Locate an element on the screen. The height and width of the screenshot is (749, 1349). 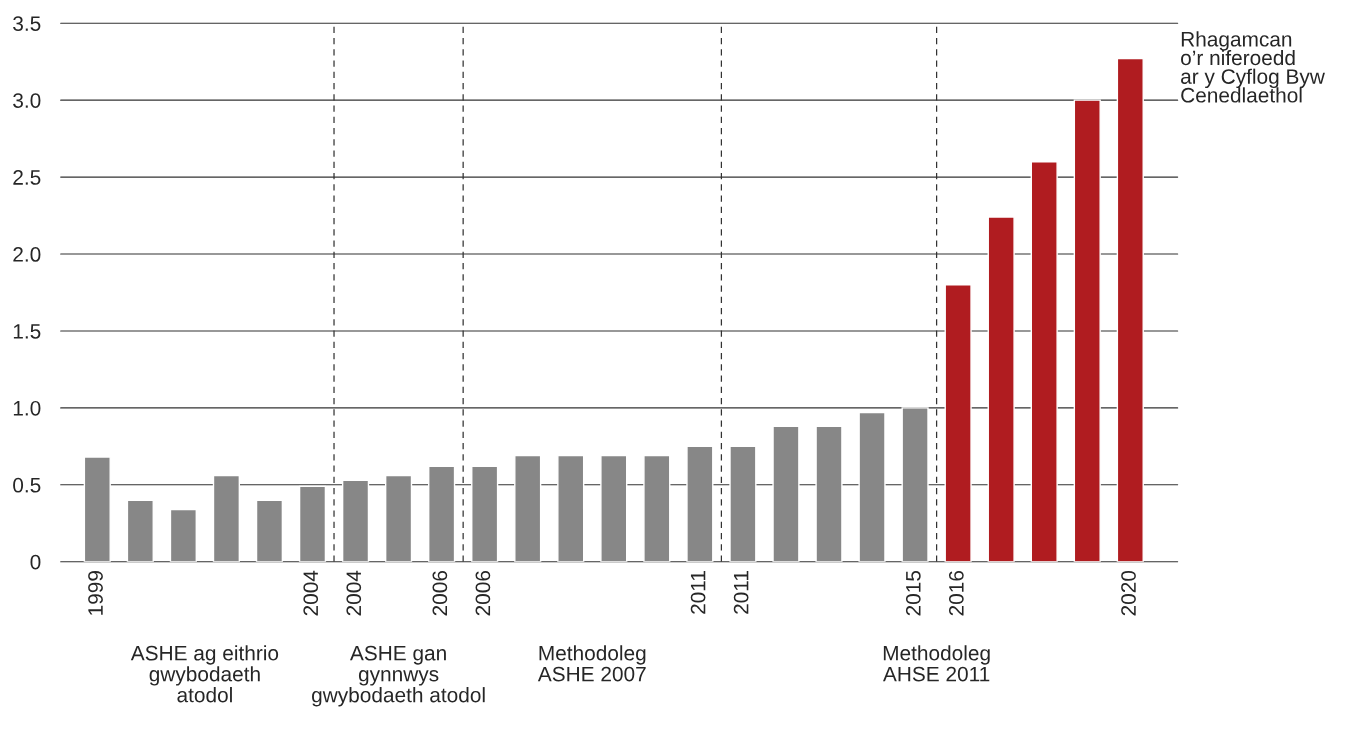
x-tick-label: 2015 is located at coordinates (913, 593).